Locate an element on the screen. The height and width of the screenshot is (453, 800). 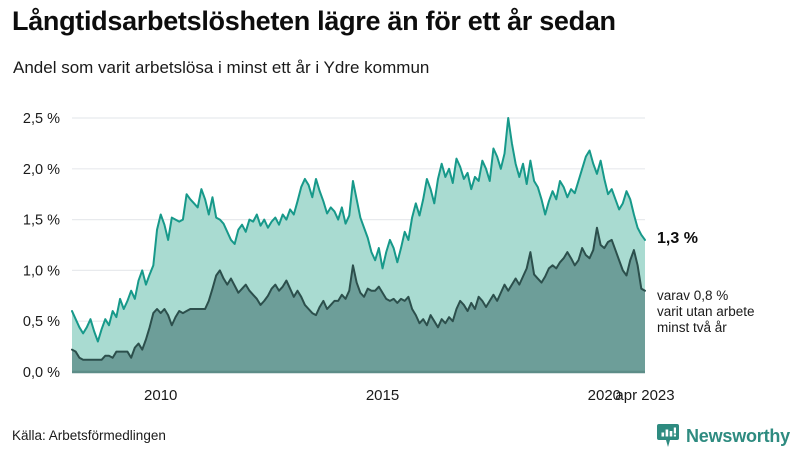
svg-text: 2015 is located at coordinates (382, 395).